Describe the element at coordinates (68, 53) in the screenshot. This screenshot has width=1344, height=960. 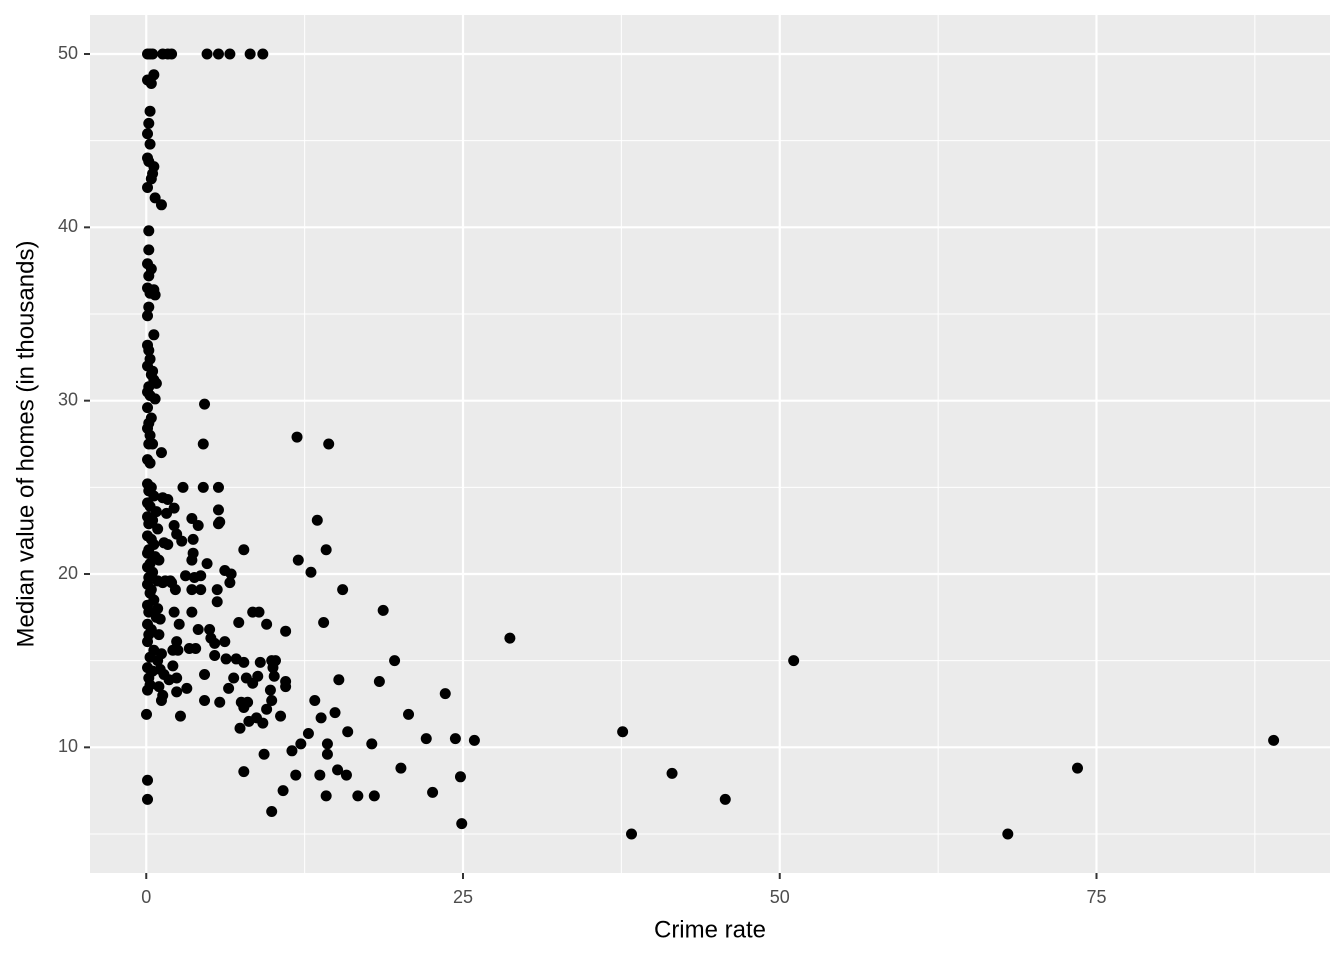
I see `y-tick-label: 50` at that location.